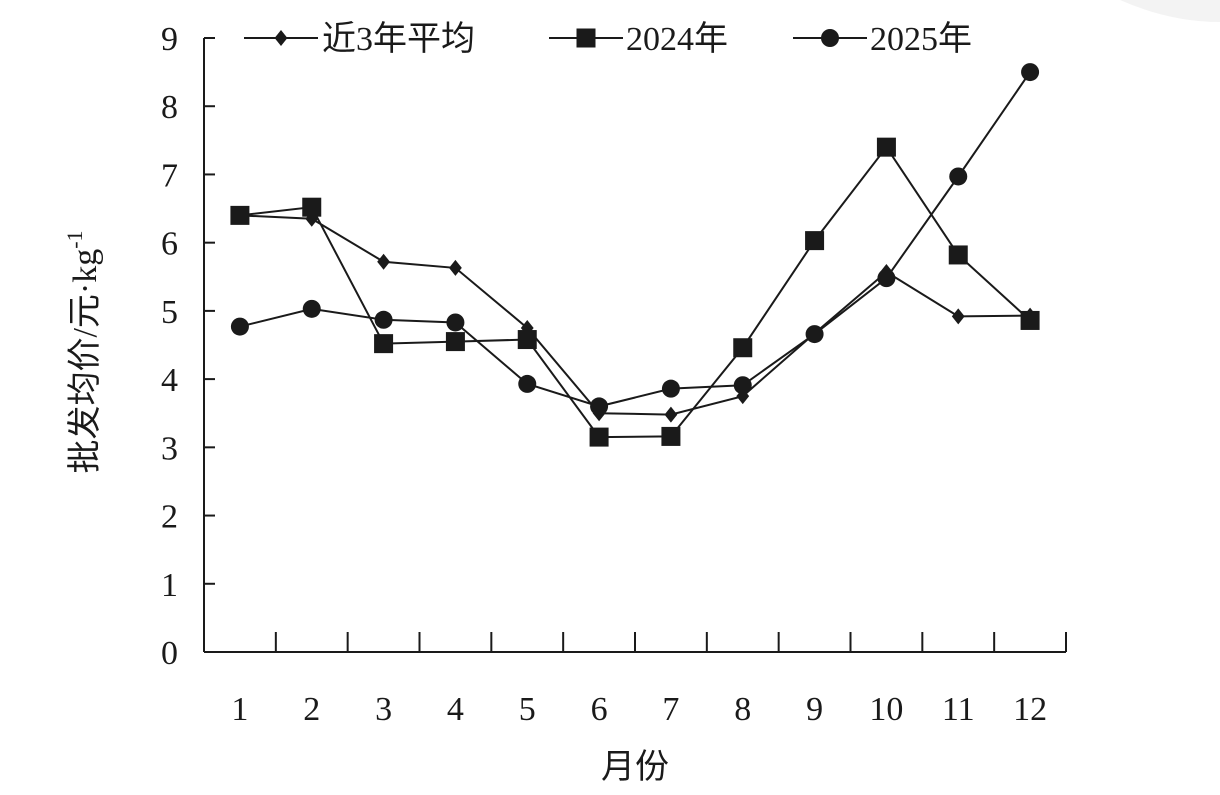  What do you see at coordinates (527, 709) in the screenshot?
I see `x-tick-label: 5` at bounding box center [527, 709].